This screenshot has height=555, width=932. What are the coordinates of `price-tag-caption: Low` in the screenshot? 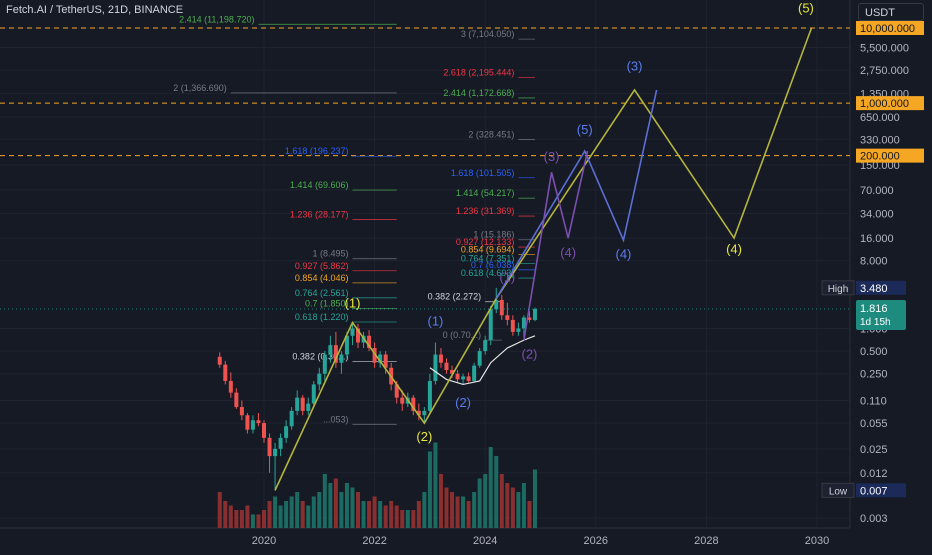 It's located at (838, 491).